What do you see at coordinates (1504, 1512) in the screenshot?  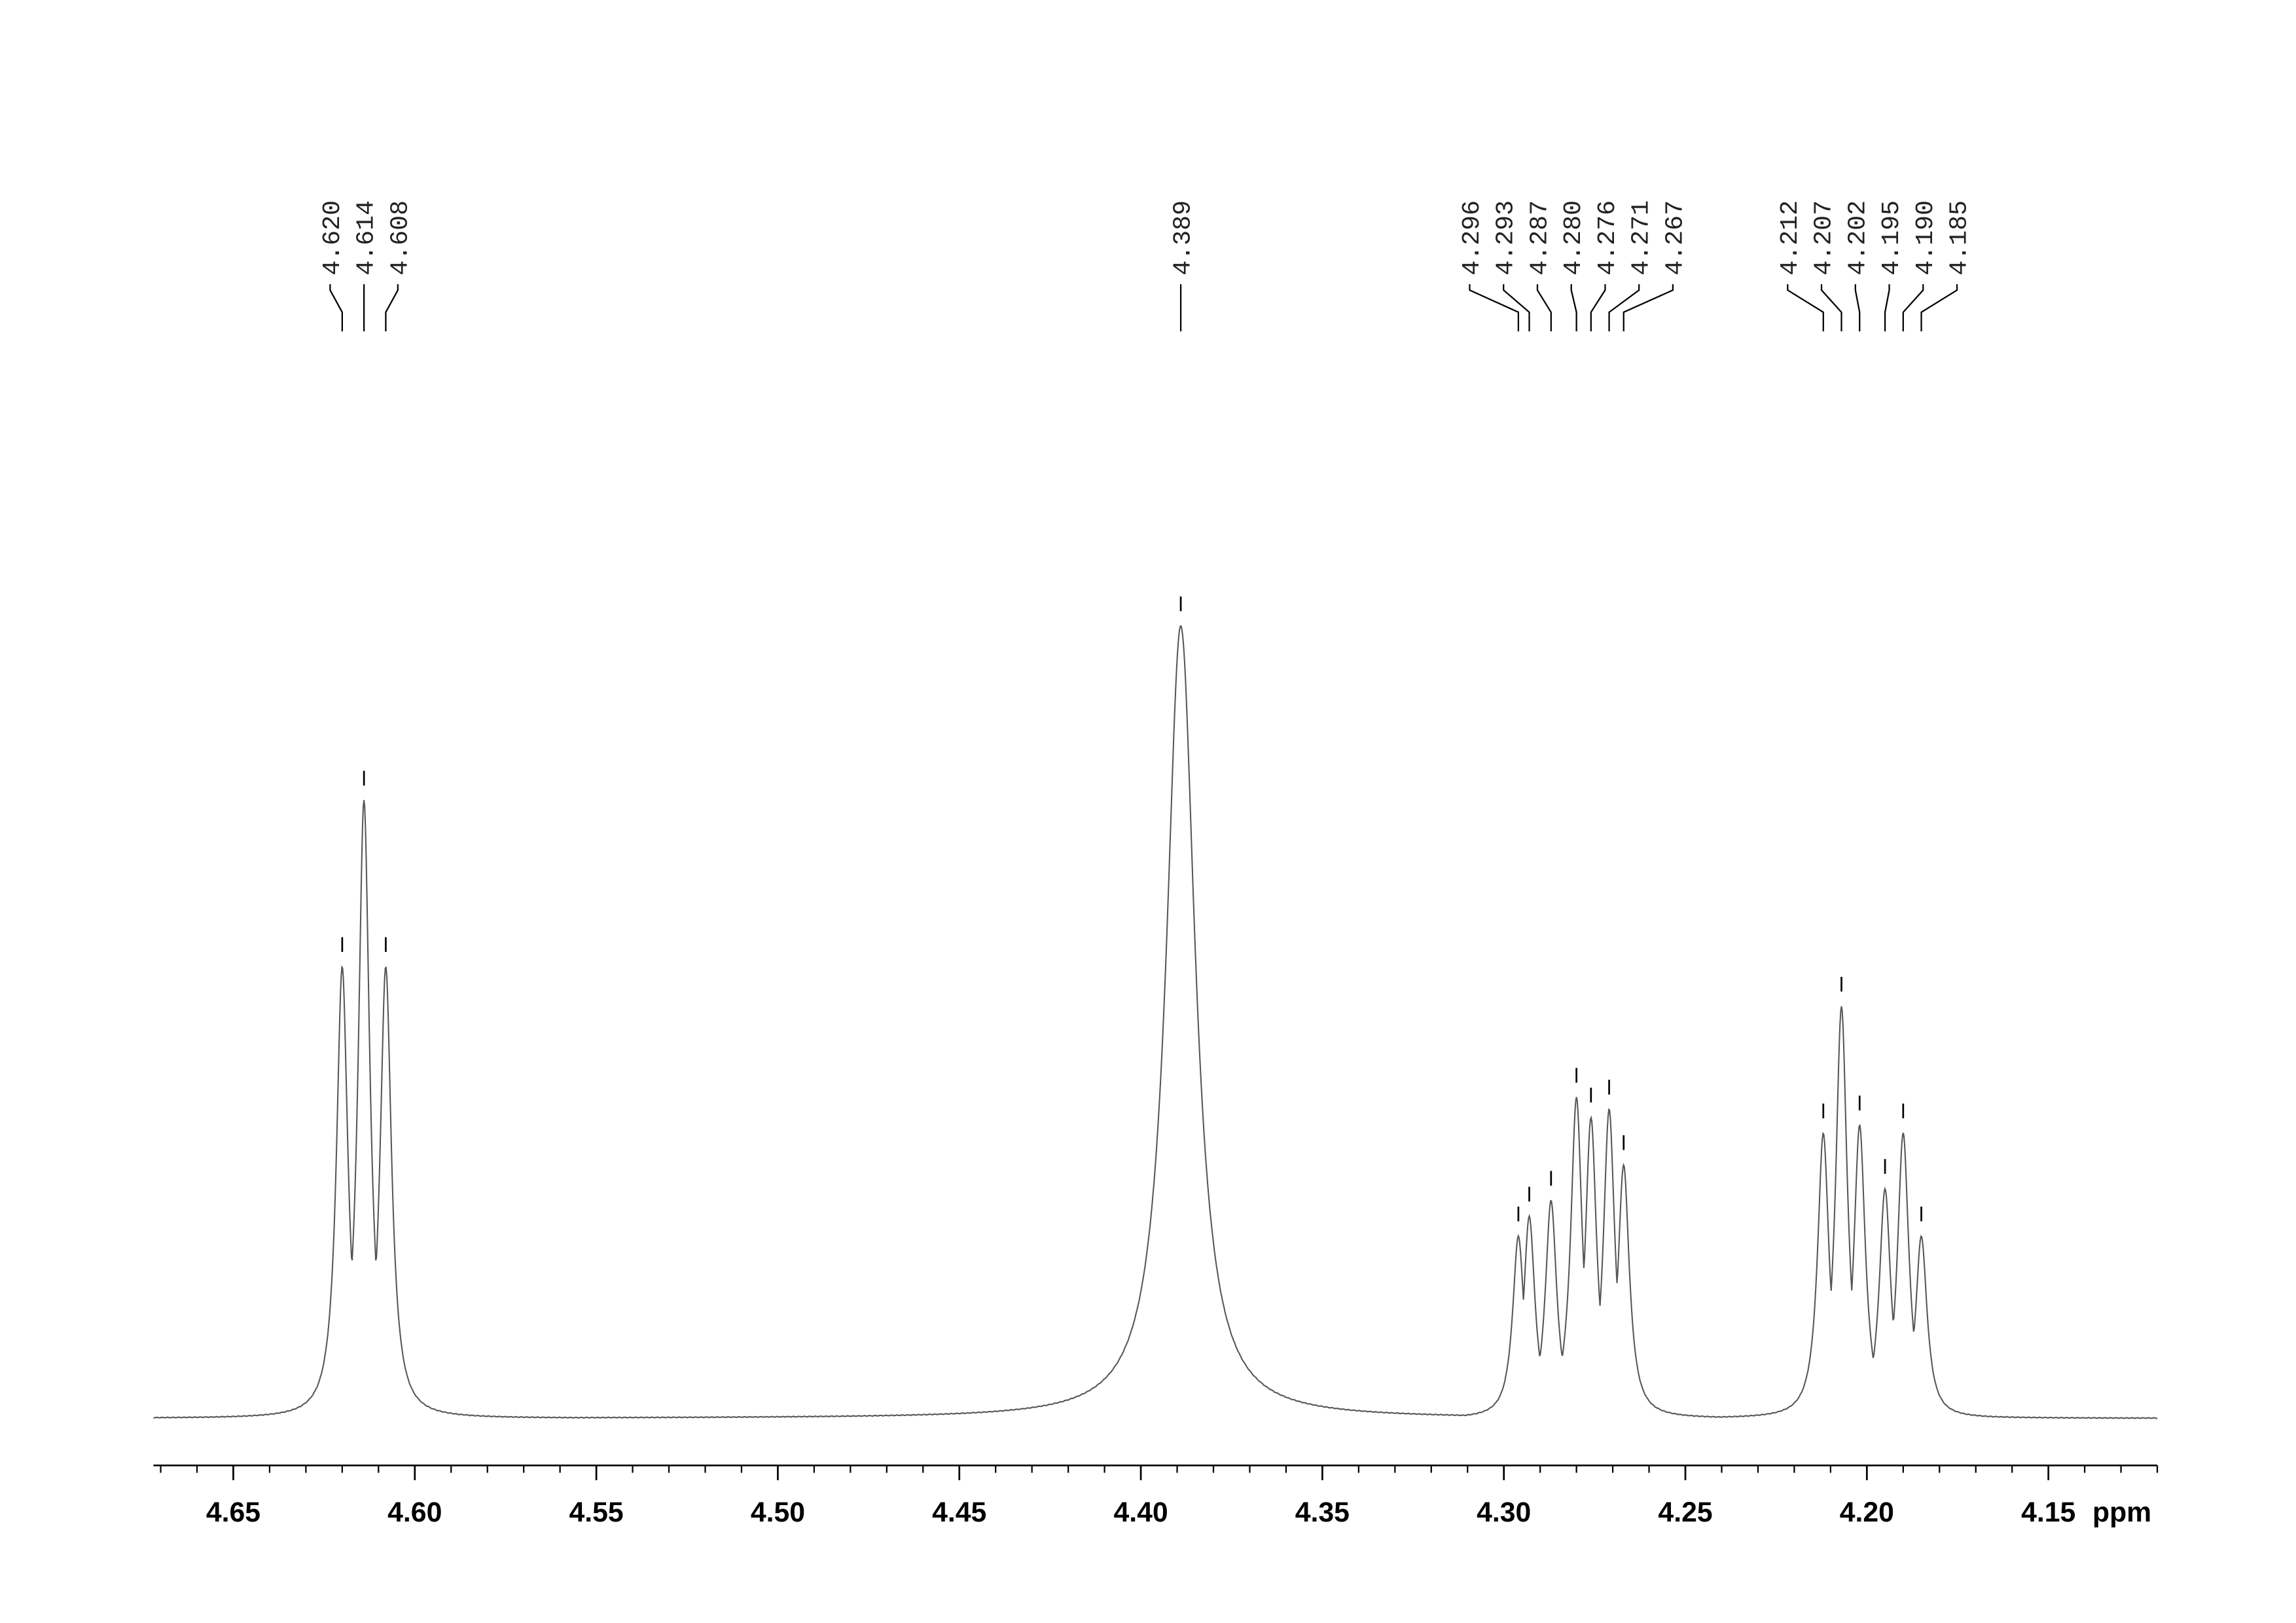 I see `x-tick-label: 4.30` at bounding box center [1504, 1512].